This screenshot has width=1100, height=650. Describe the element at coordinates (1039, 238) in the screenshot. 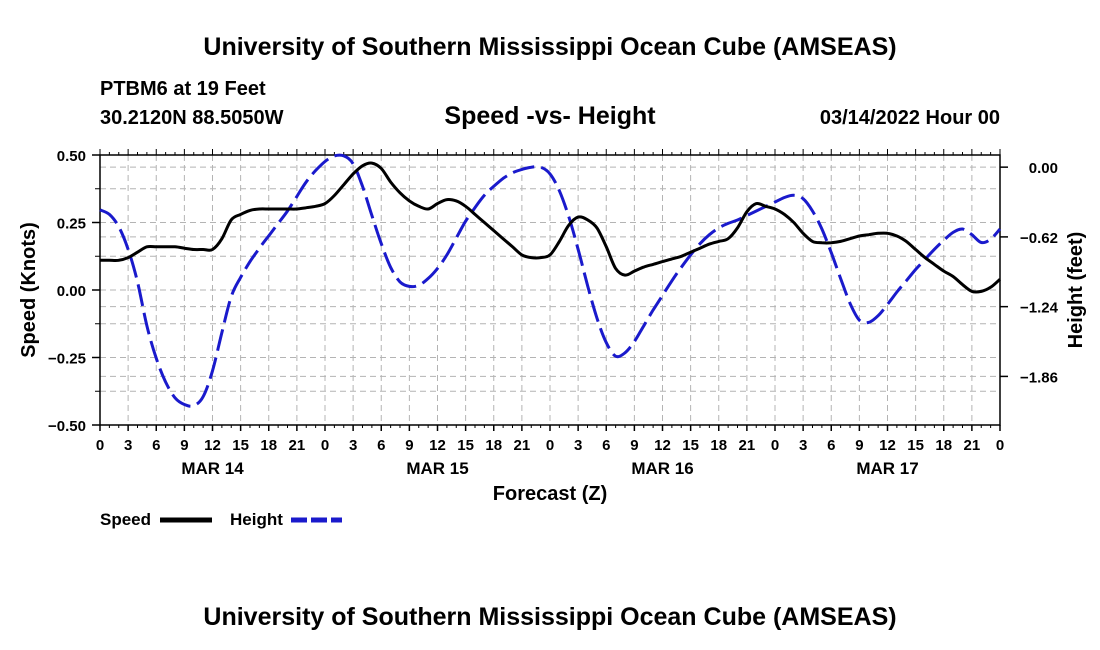

I see `y2-tick-label: −0.62` at that location.